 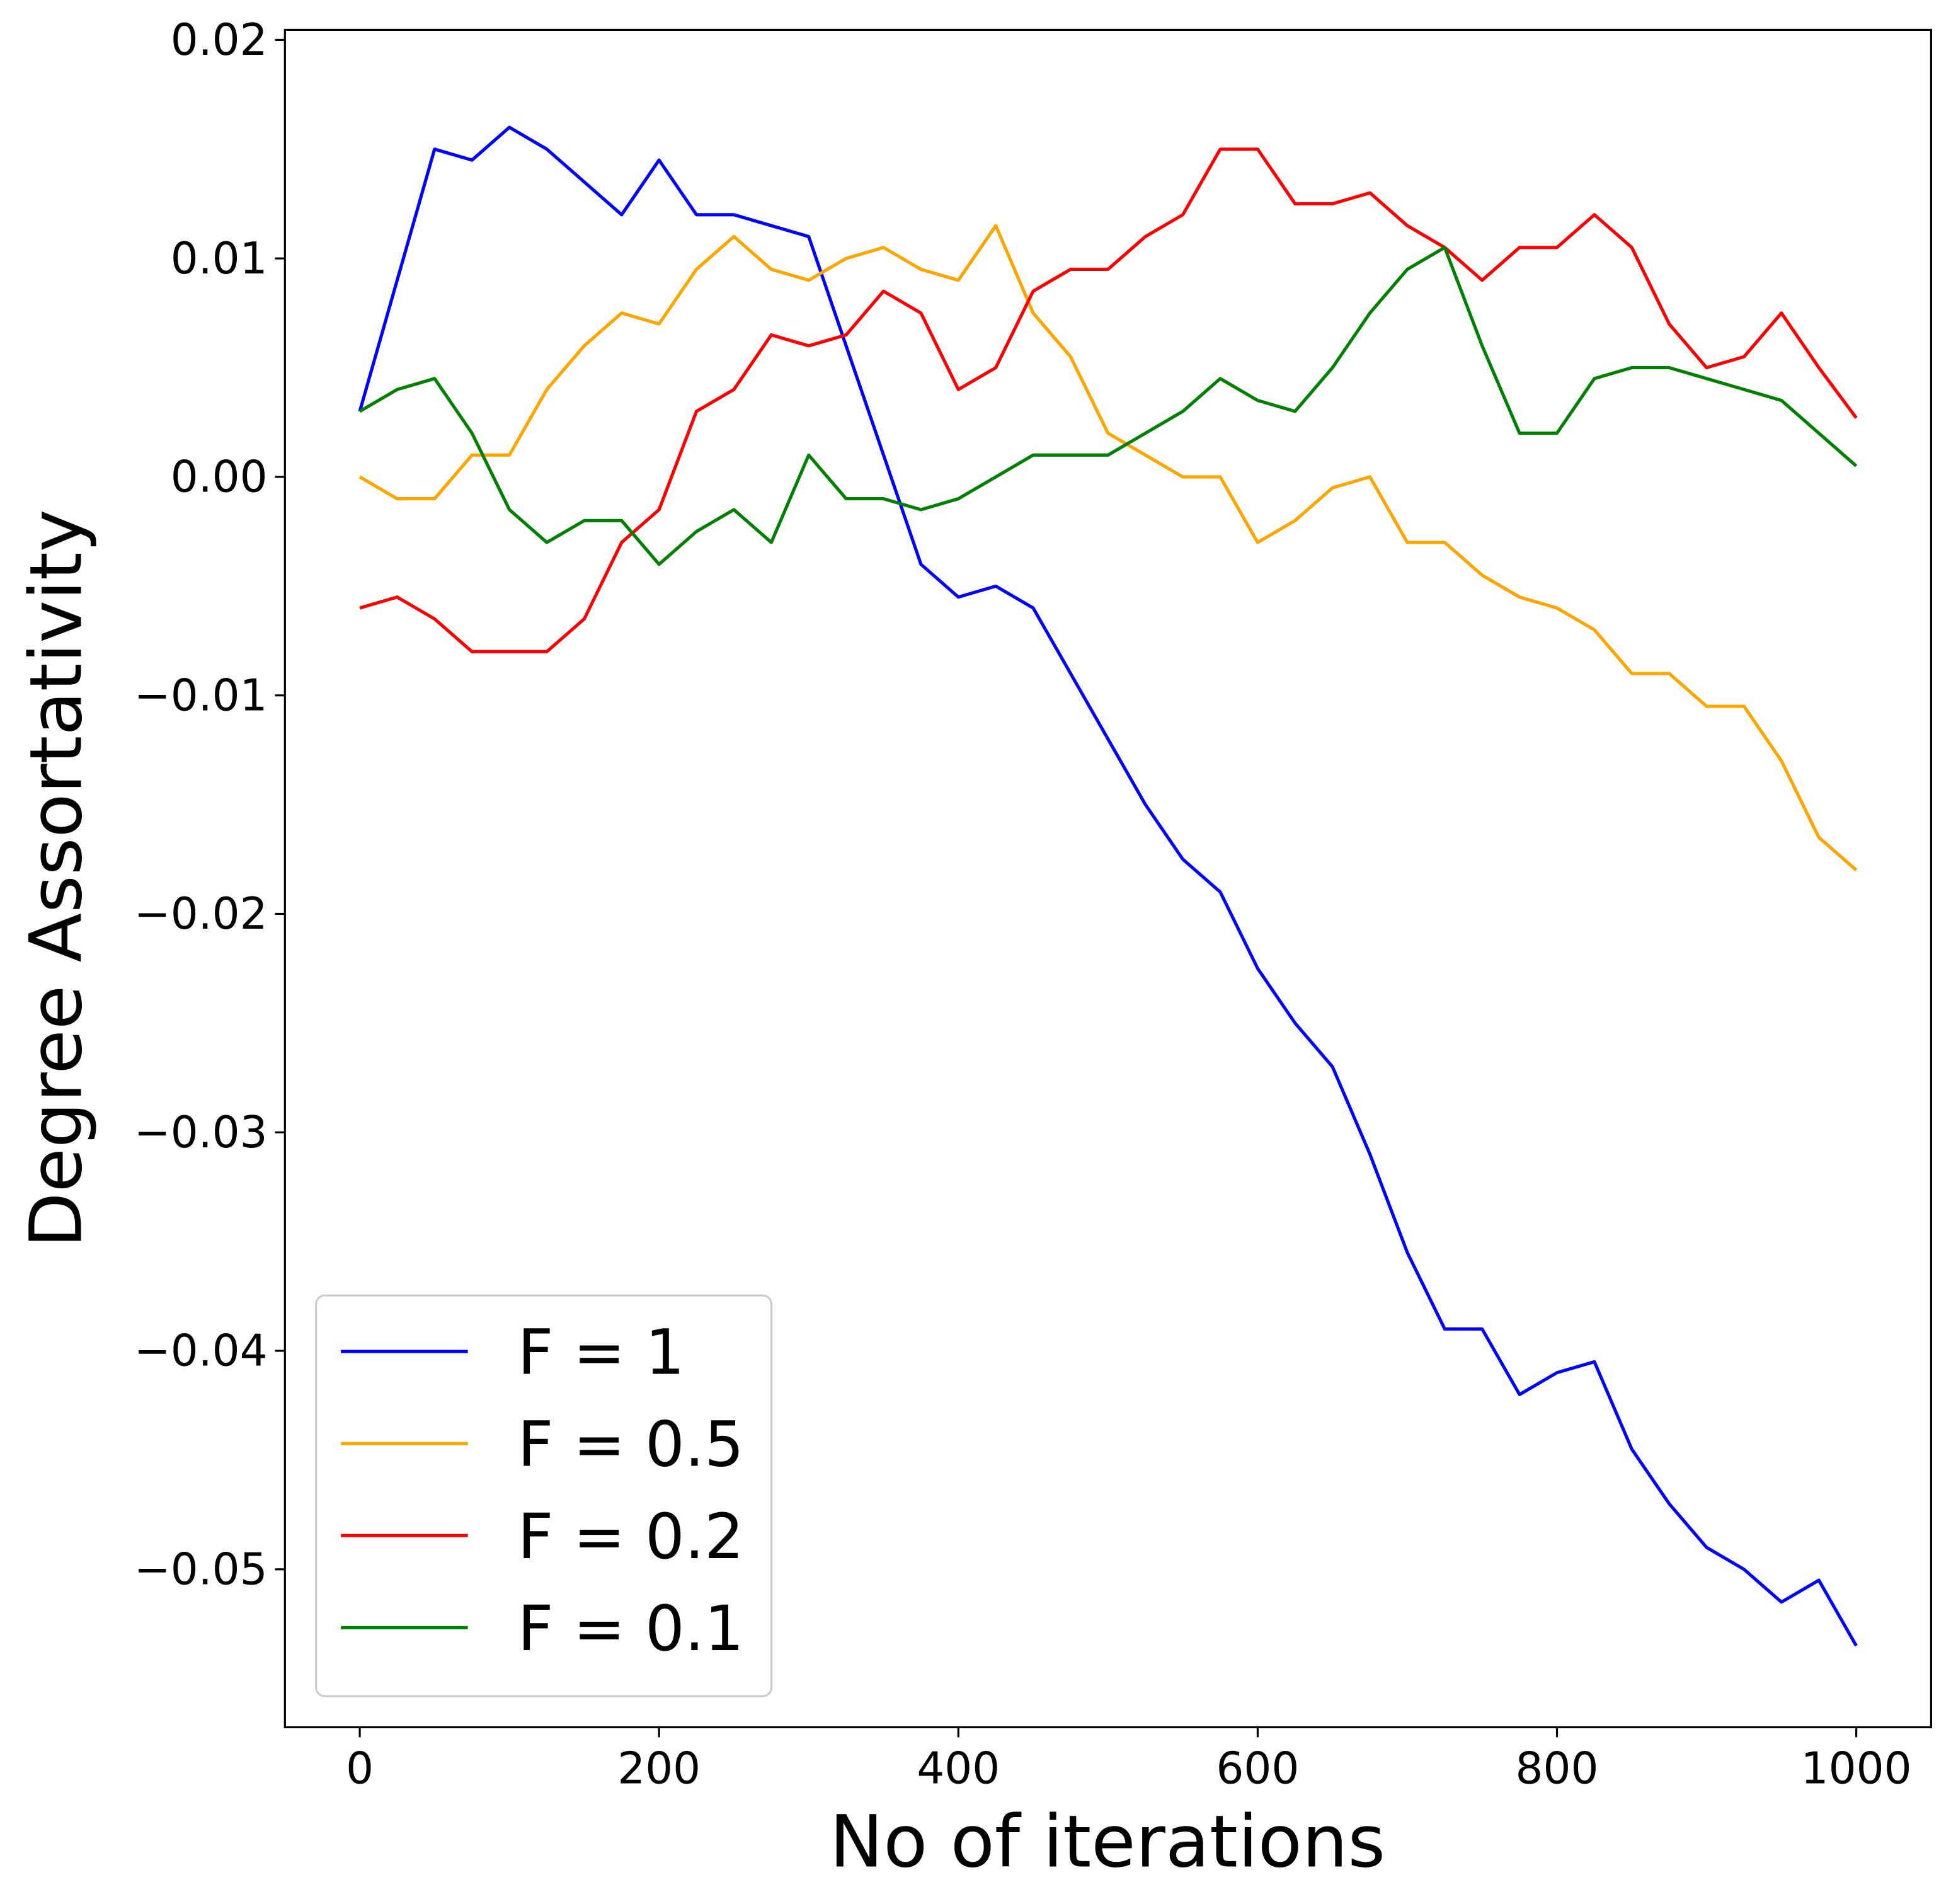 I want to click on series-line, so click(x=1108, y=406).